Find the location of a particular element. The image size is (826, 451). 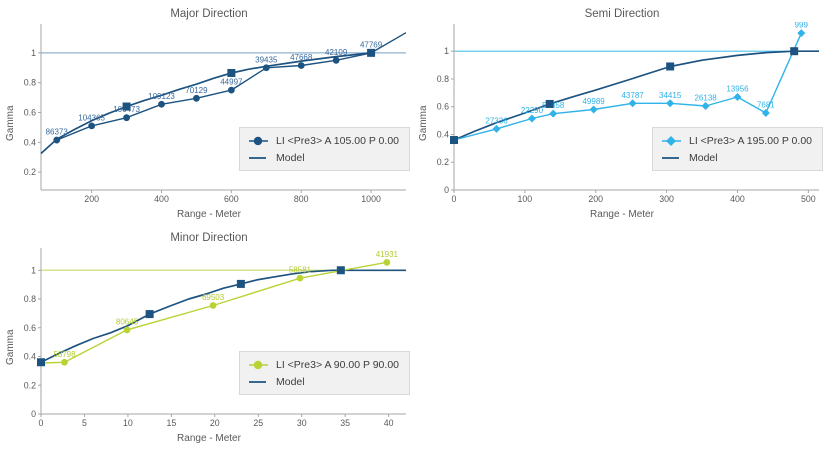

x-tick-label: 600 is located at coordinates (231, 199).